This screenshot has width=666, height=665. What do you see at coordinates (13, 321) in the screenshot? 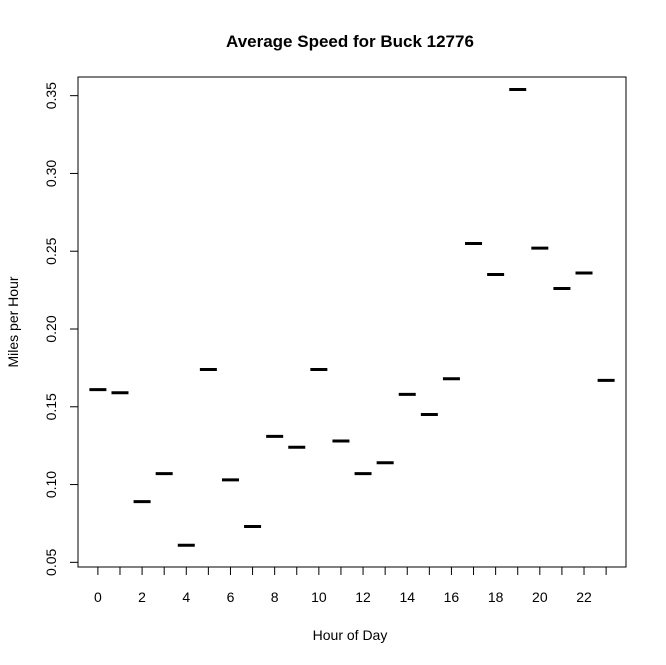
I see `y-axis-label: Miles per Hour` at bounding box center [13, 321].